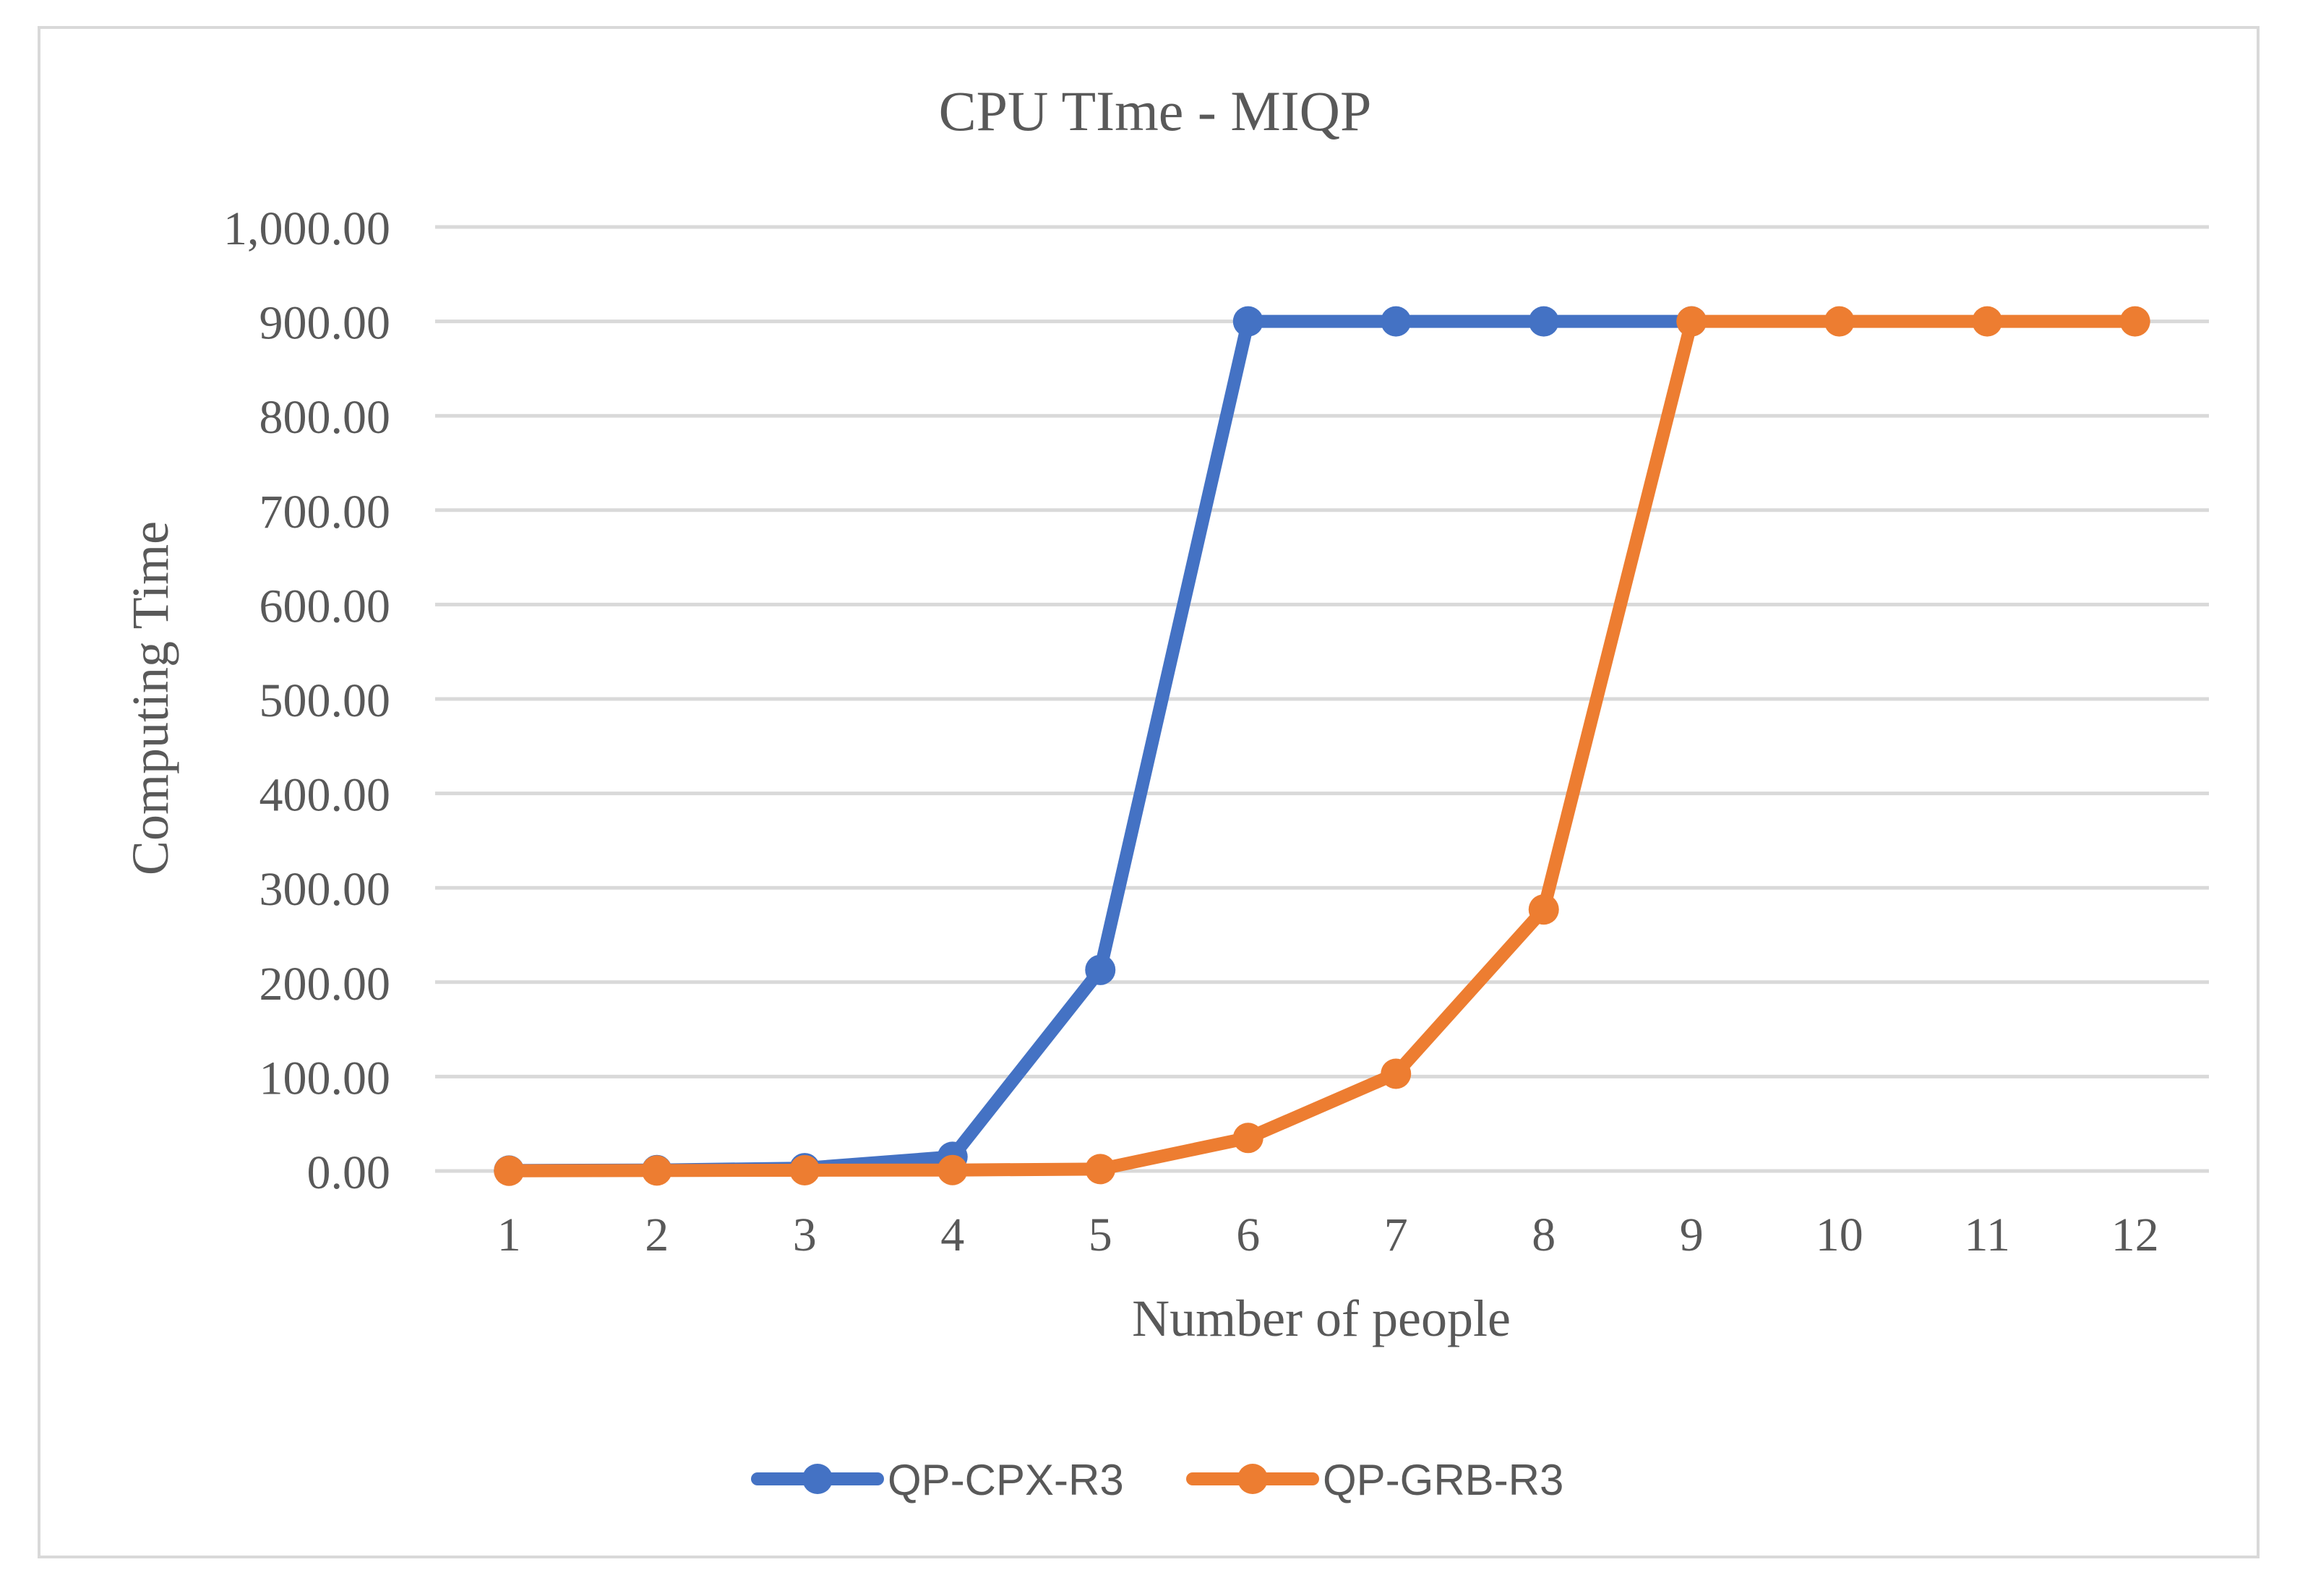 The height and width of the screenshot is (1596, 2300). Describe the element at coordinates (150, 698) in the screenshot. I see `y-axis-label: Computing Time` at that location.